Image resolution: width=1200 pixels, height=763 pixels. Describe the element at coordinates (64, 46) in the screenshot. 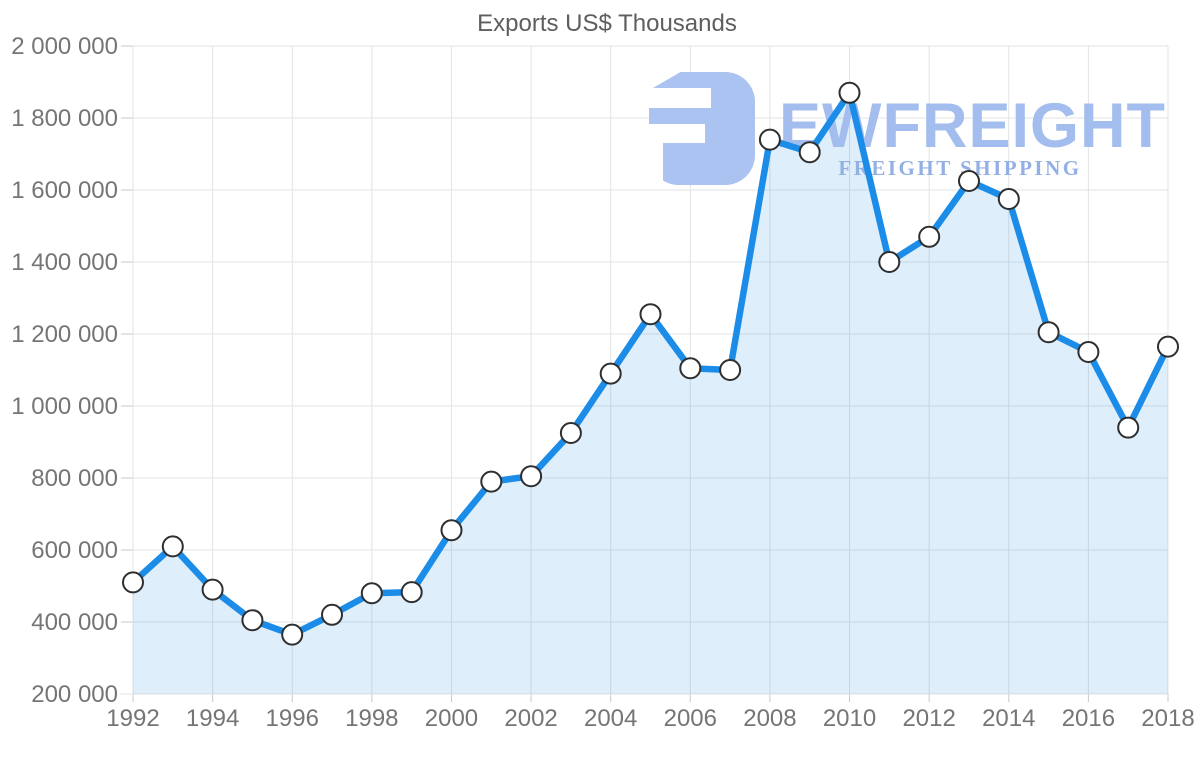

I see `y-axis-label: 2 000 000` at that location.